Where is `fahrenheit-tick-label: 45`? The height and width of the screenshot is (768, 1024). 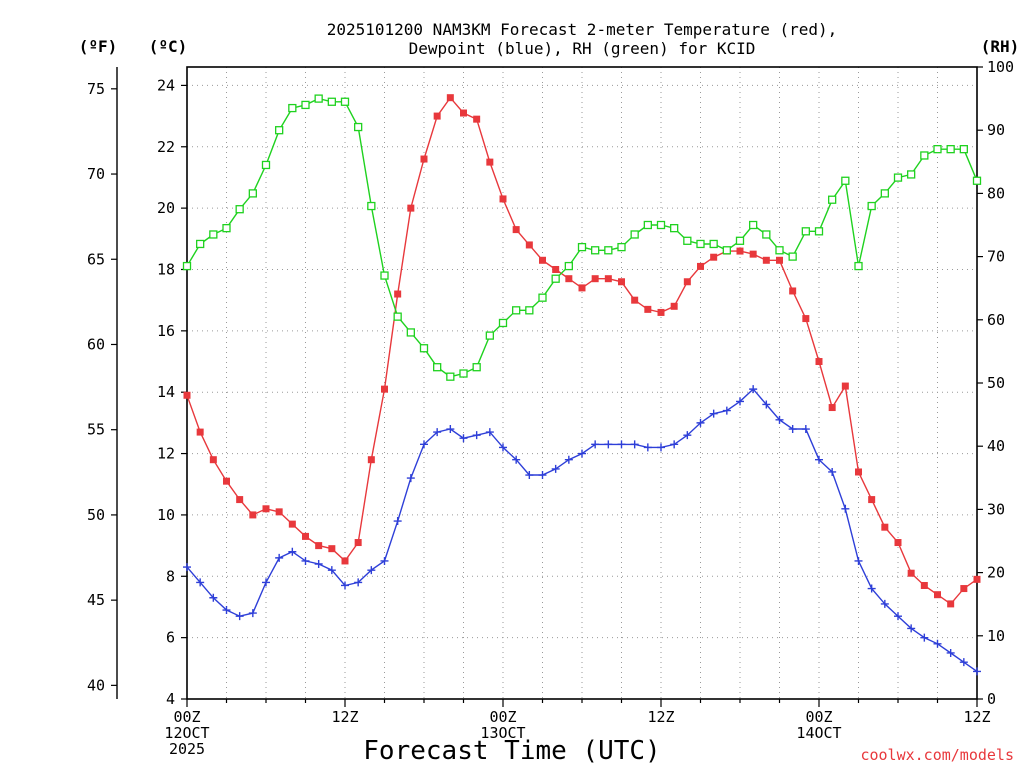
fahrenheit-tick-label: 45 is located at coordinates (96, 600).